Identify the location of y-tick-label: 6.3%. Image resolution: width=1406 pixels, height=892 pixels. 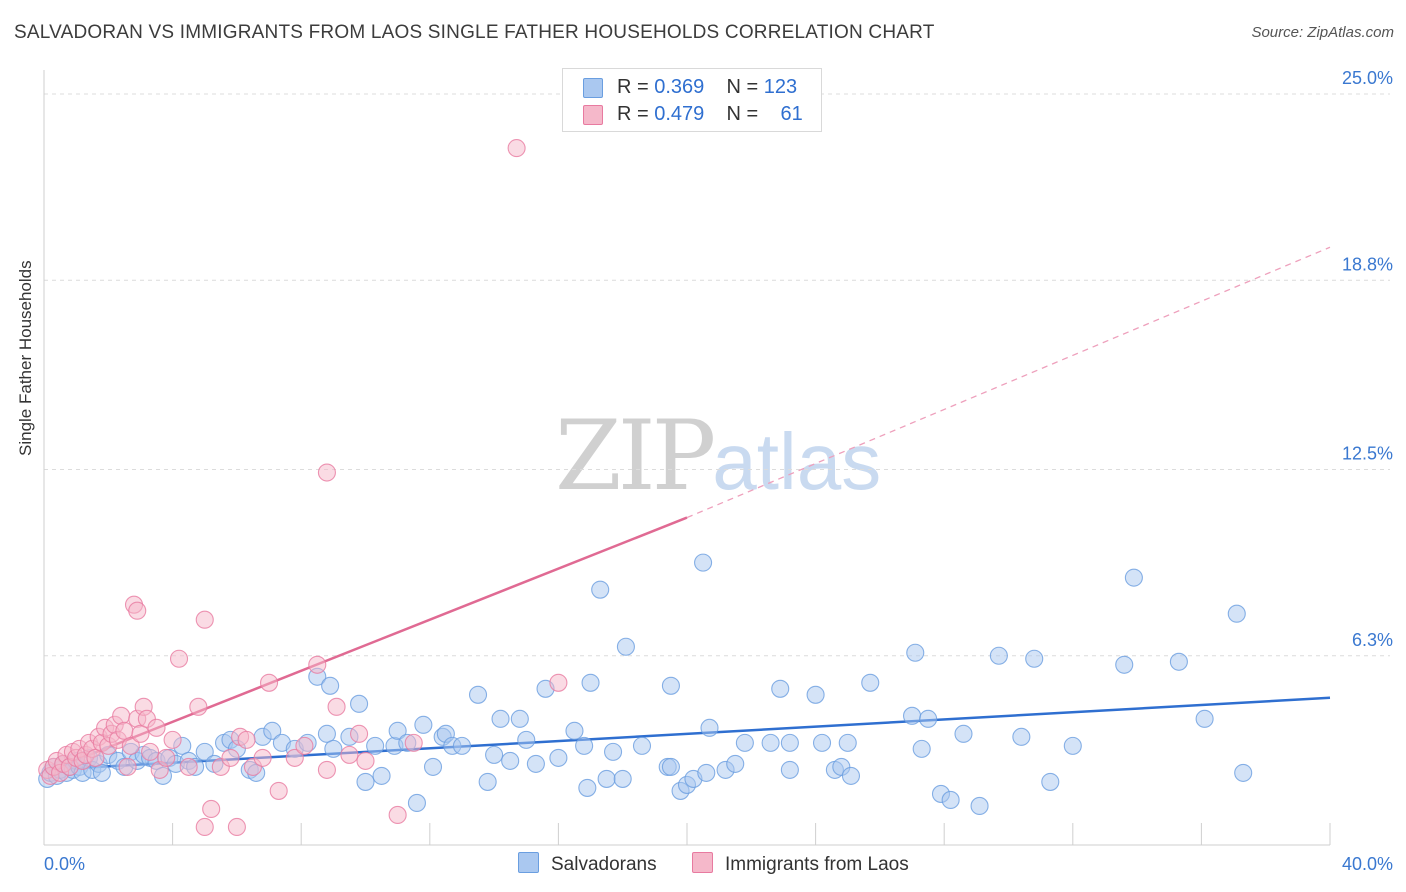
(1372, 640).